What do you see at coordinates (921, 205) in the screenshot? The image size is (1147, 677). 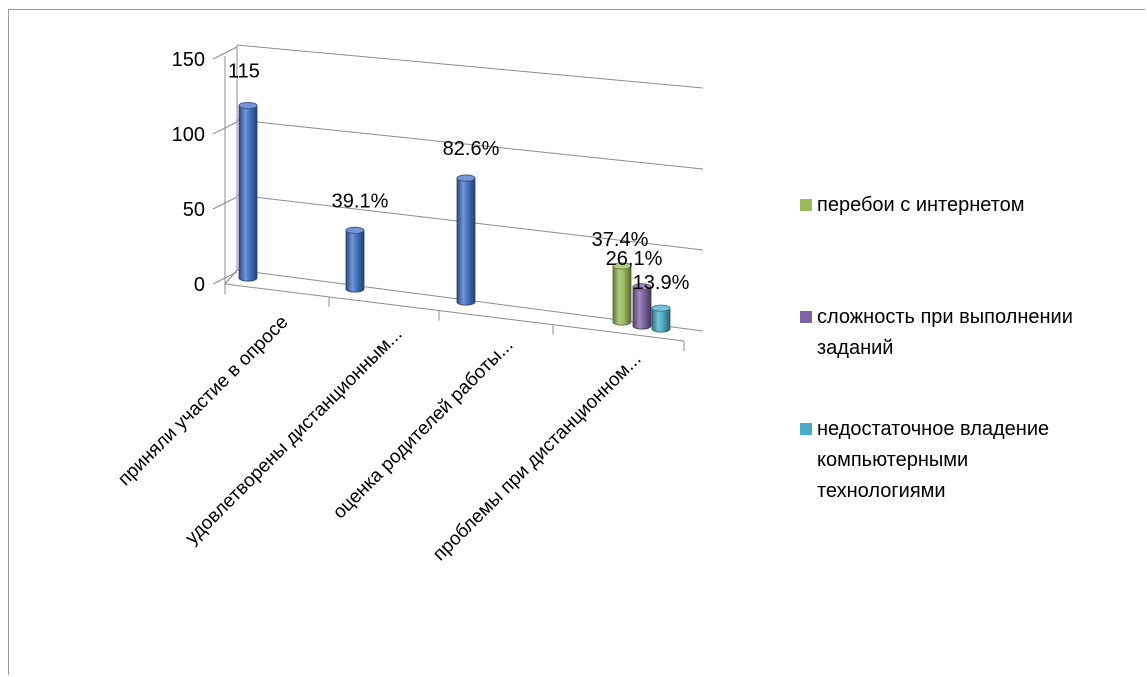 I see `legend-label: перебои с интернетом` at bounding box center [921, 205].